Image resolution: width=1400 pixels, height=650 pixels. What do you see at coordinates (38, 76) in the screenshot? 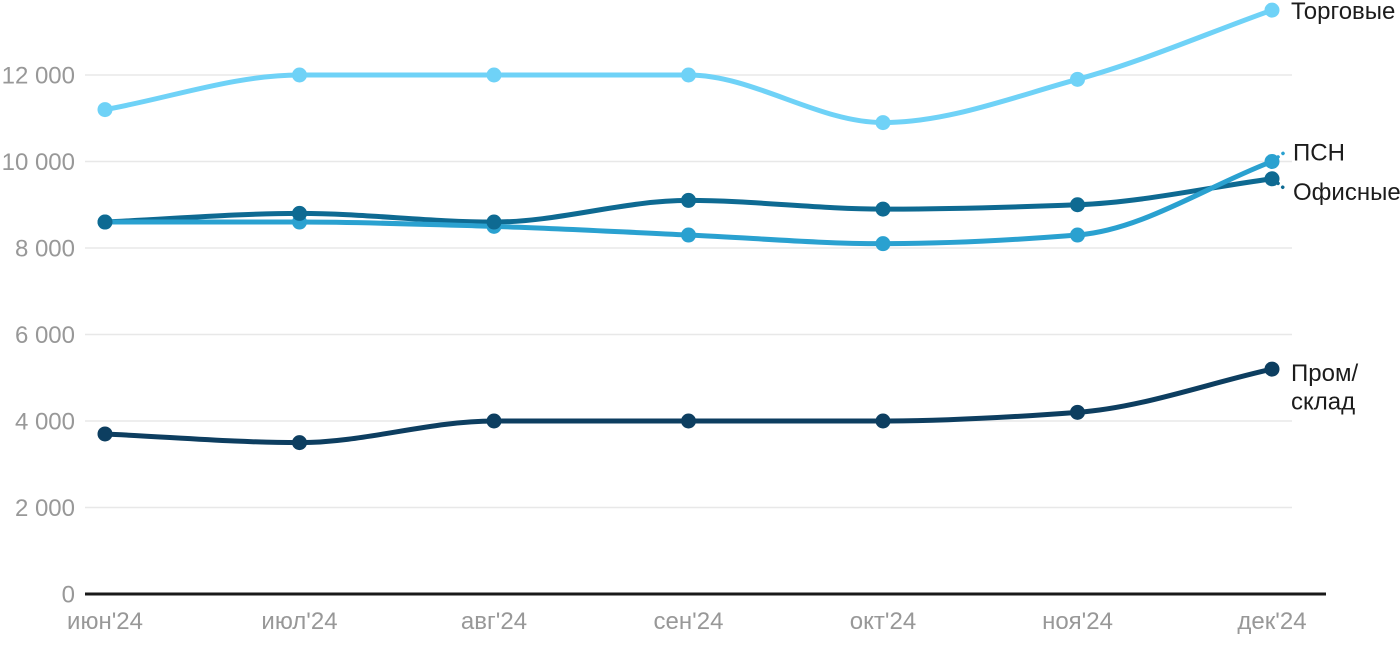
I see `y-tick-label: 12 000` at bounding box center [38, 76].